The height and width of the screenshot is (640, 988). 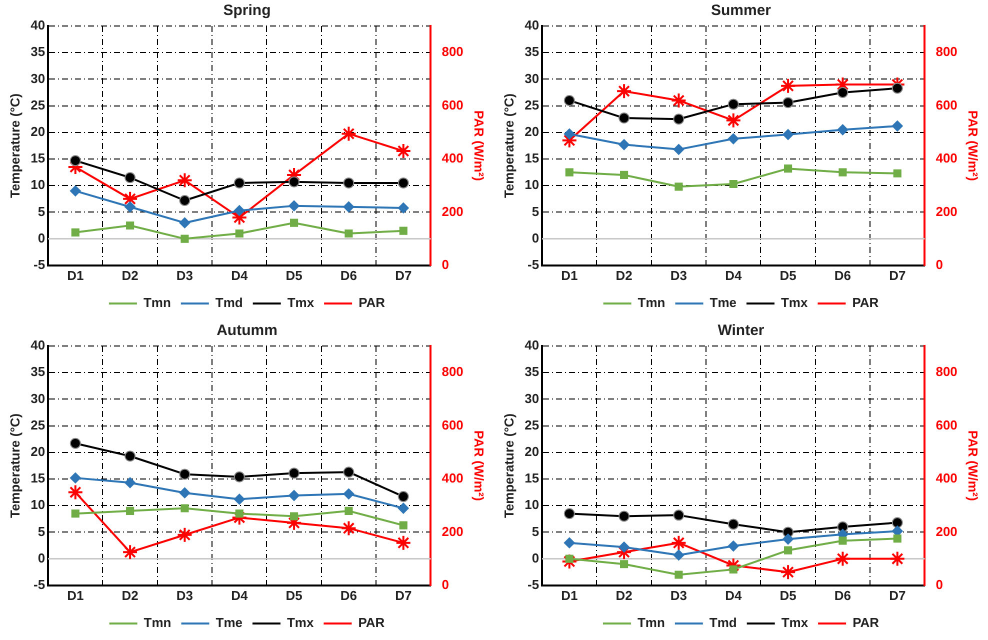 I want to click on chart-title: Summer, so click(x=741, y=11).